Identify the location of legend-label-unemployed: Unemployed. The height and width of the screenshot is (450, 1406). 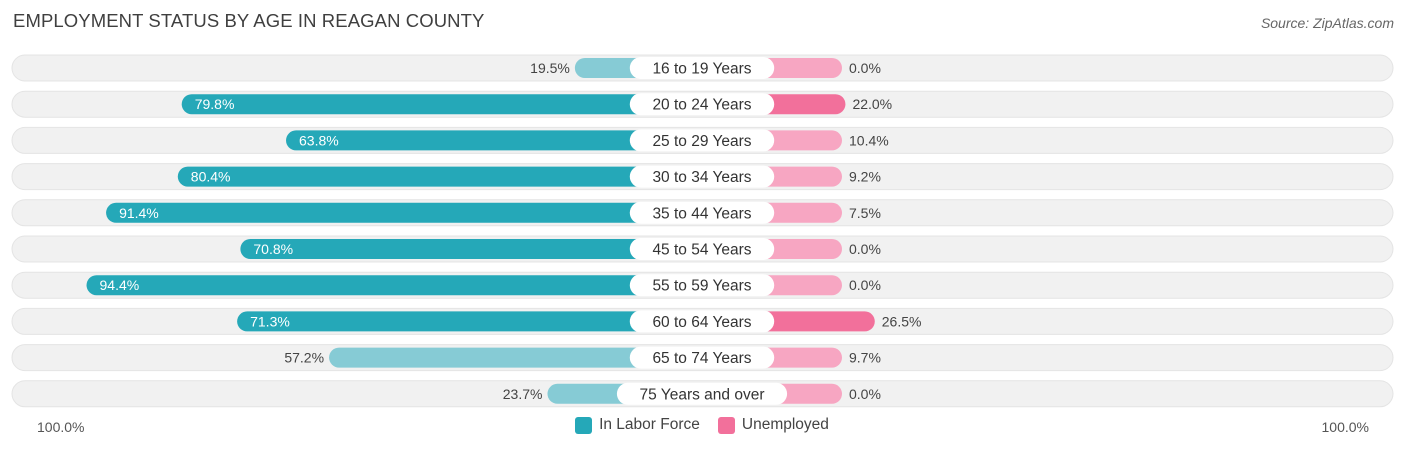
(785, 424).